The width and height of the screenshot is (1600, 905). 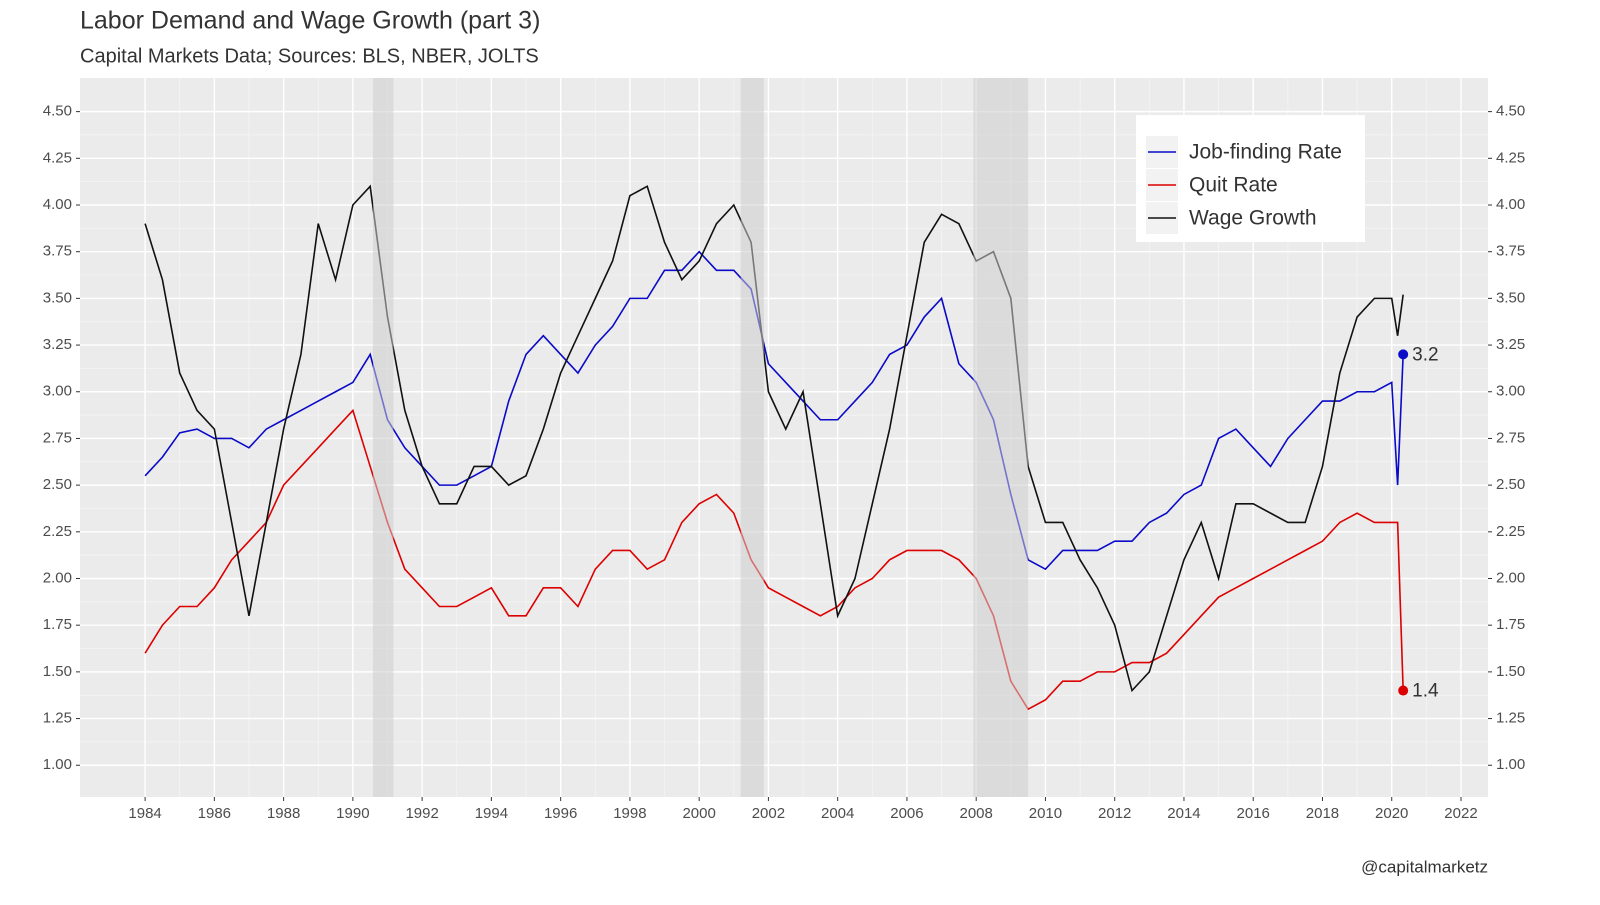 What do you see at coordinates (57, 204) in the screenshot?
I see `y-tick-label: 4.00` at bounding box center [57, 204].